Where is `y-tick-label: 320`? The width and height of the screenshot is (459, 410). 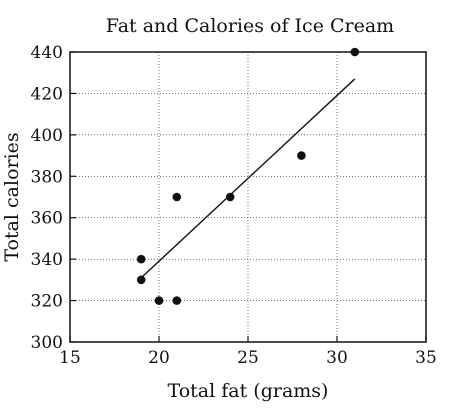
y-tick-label: 320 is located at coordinates (47, 302).